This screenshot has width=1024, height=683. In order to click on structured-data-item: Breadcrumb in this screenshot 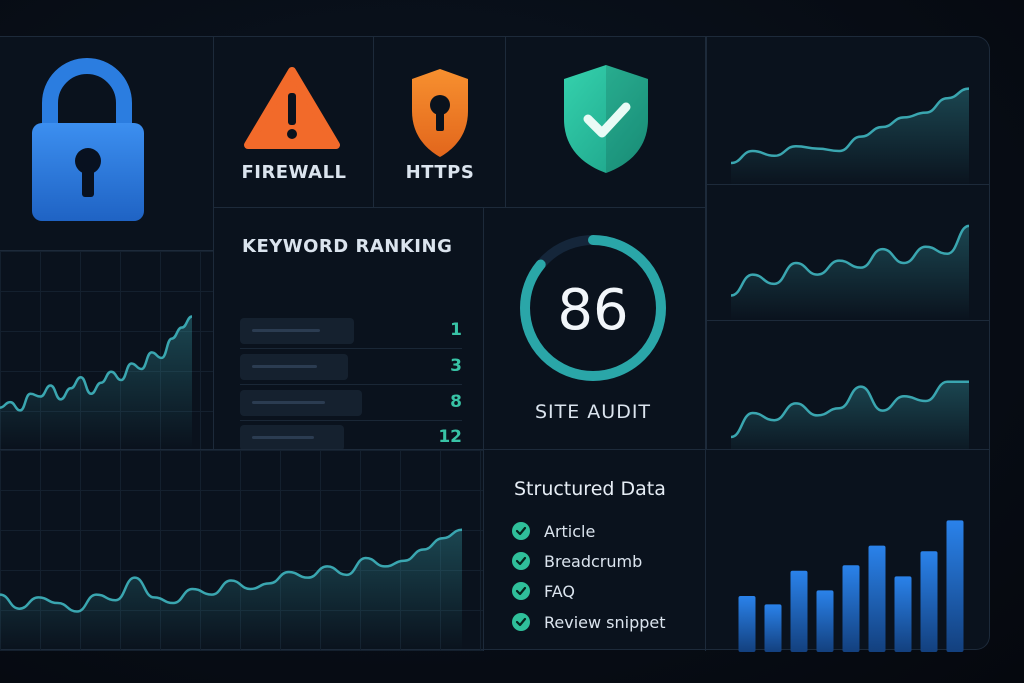, I will do `click(577, 561)`.